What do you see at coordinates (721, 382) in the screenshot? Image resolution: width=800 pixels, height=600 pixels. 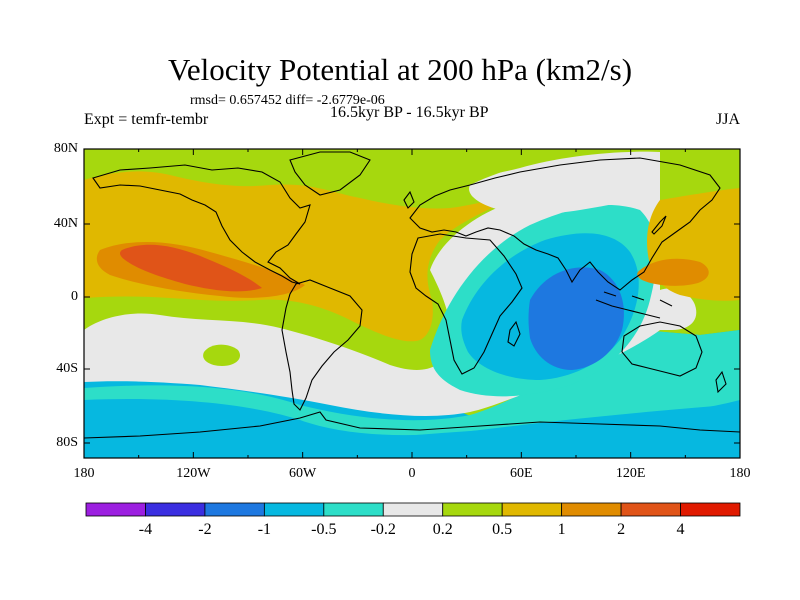 I see `coastline-new-zealand` at bounding box center [721, 382].